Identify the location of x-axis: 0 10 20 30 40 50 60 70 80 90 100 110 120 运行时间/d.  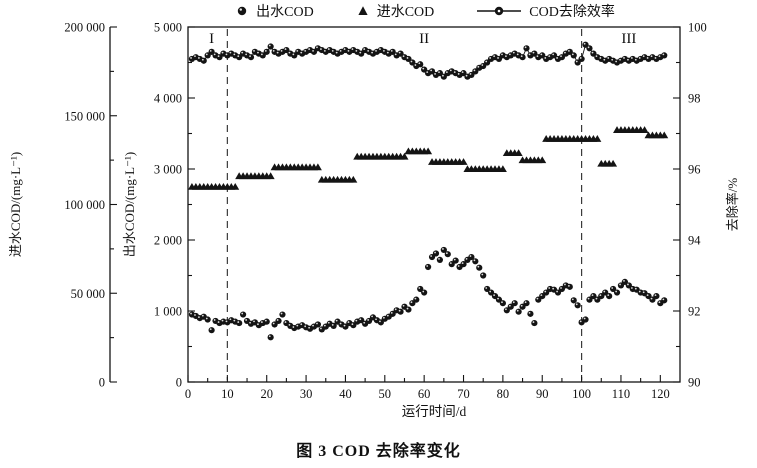
(427, 397).